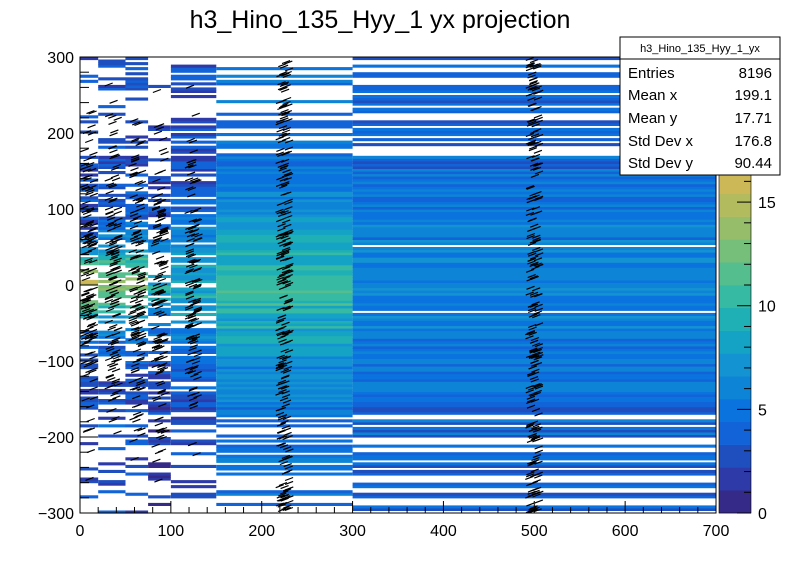 The image size is (796, 572). I want to click on palette-swatch, so click(735, 388).